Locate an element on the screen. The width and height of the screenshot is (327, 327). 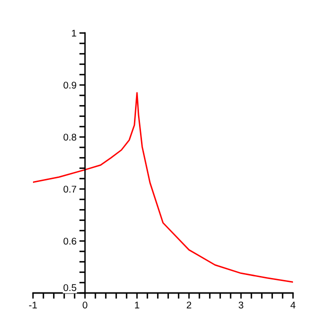
x-tick-label: -1 is located at coordinates (33, 305).